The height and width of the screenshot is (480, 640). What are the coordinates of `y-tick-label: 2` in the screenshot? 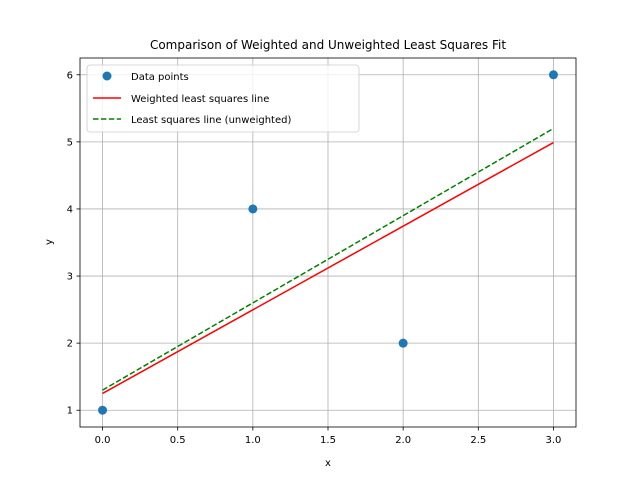 It's located at (70, 344).